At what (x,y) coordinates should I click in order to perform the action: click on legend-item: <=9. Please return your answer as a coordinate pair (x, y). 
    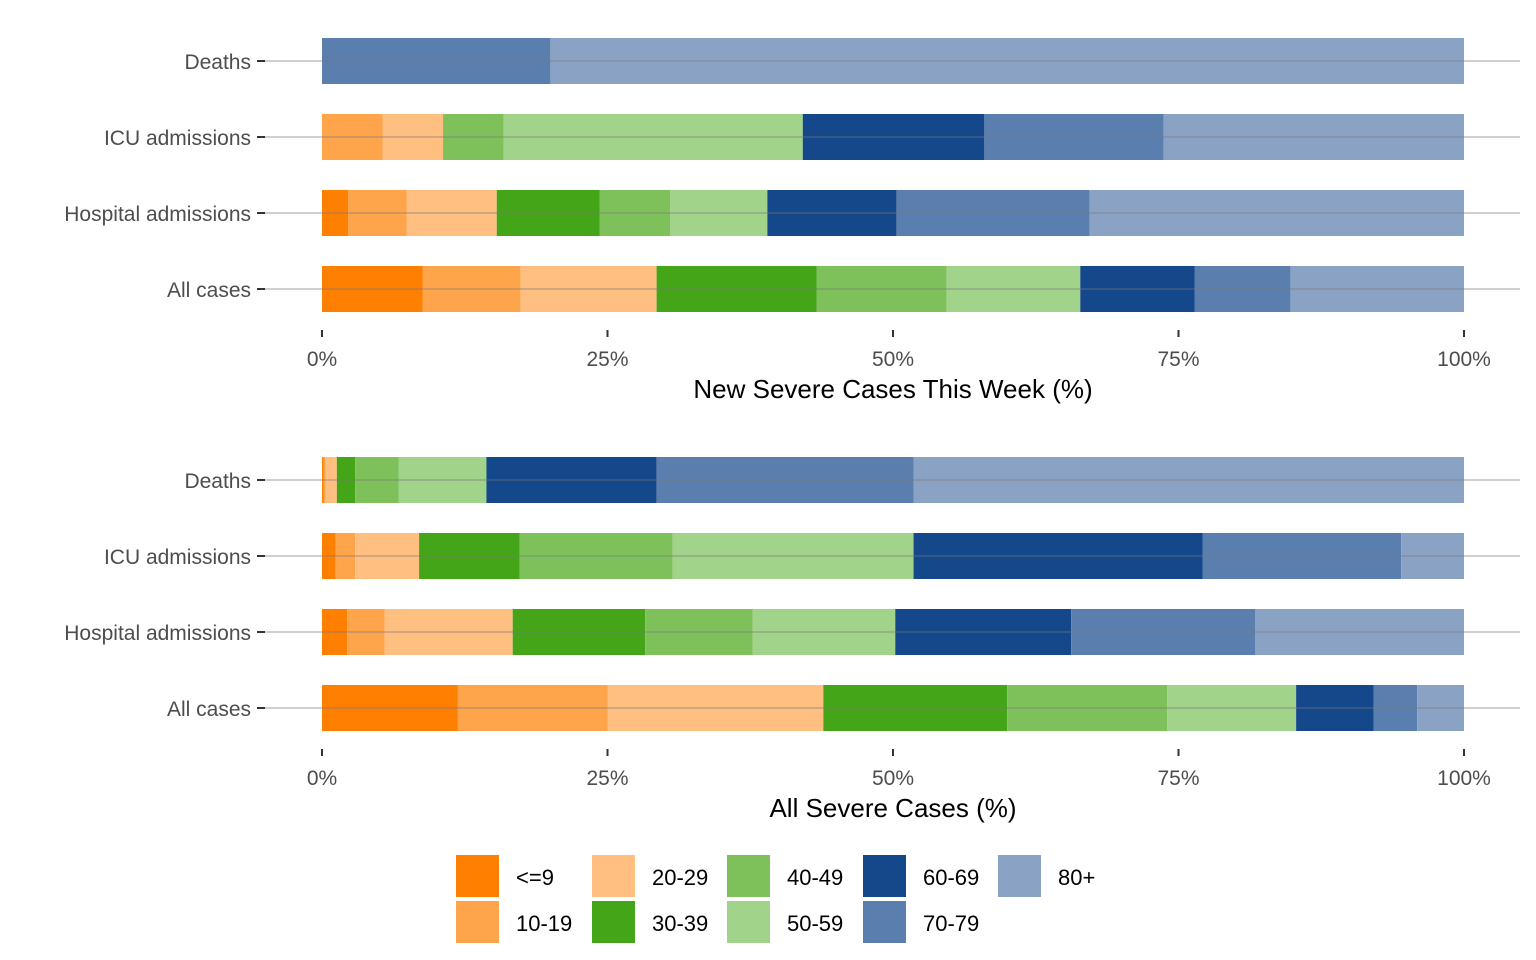
    Looking at the image, I should click on (505, 876).